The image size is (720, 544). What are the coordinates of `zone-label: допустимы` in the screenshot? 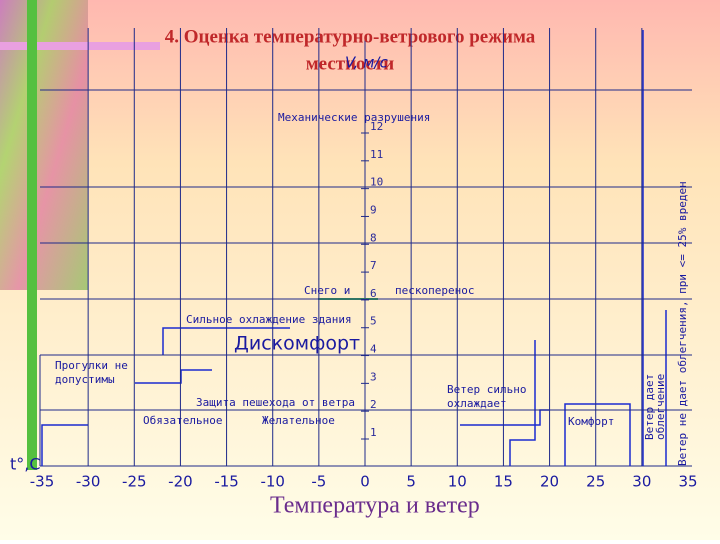 It's located at (85, 379).